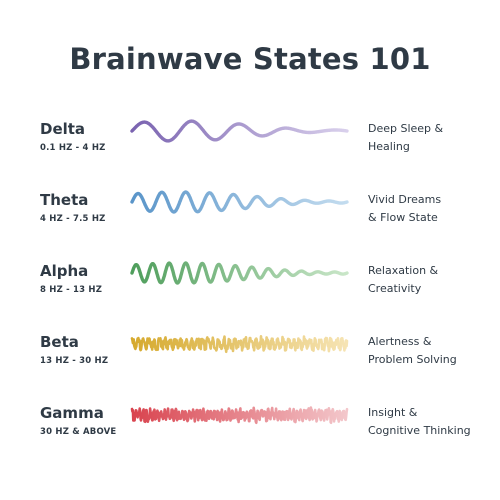 This screenshot has width=500, height=500. I want to click on delta-description-line-2: Healing, so click(389, 146).